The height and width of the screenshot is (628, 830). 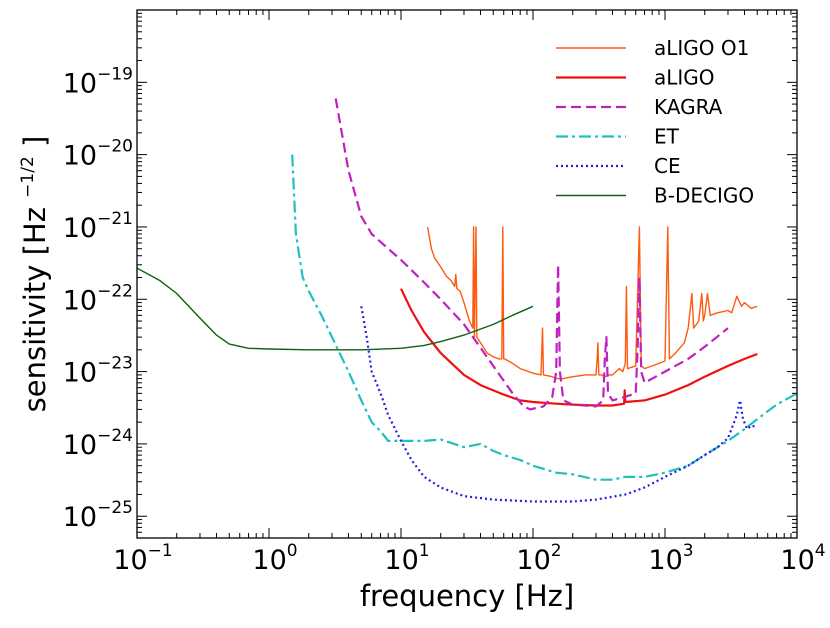 What do you see at coordinates (556, 551) in the screenshot?
I see `x-tick-label-exponent: 2` at bounding box center [556, 551].